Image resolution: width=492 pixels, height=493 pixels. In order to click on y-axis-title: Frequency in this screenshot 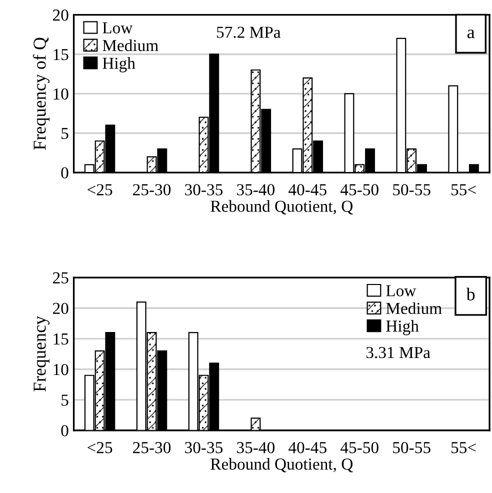, I will do `click(42, 354)`.